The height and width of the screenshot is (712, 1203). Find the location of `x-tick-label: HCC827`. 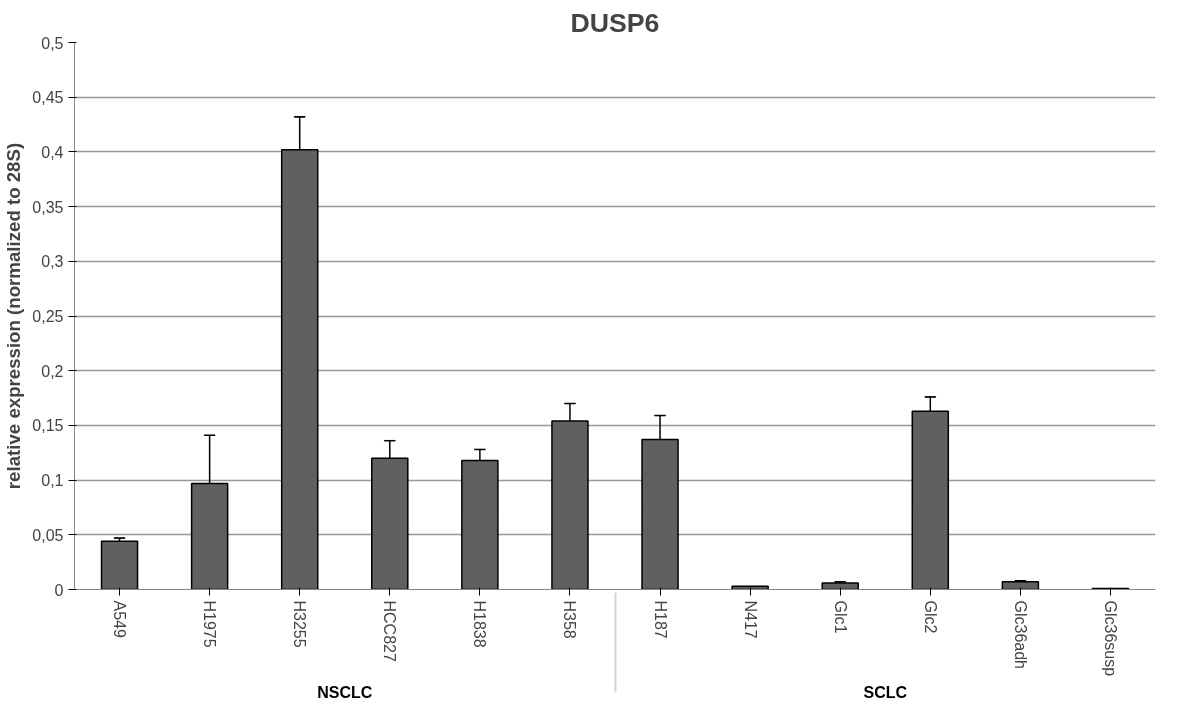

x-tick-label: HCC827 is located at coordinates (390, 631).